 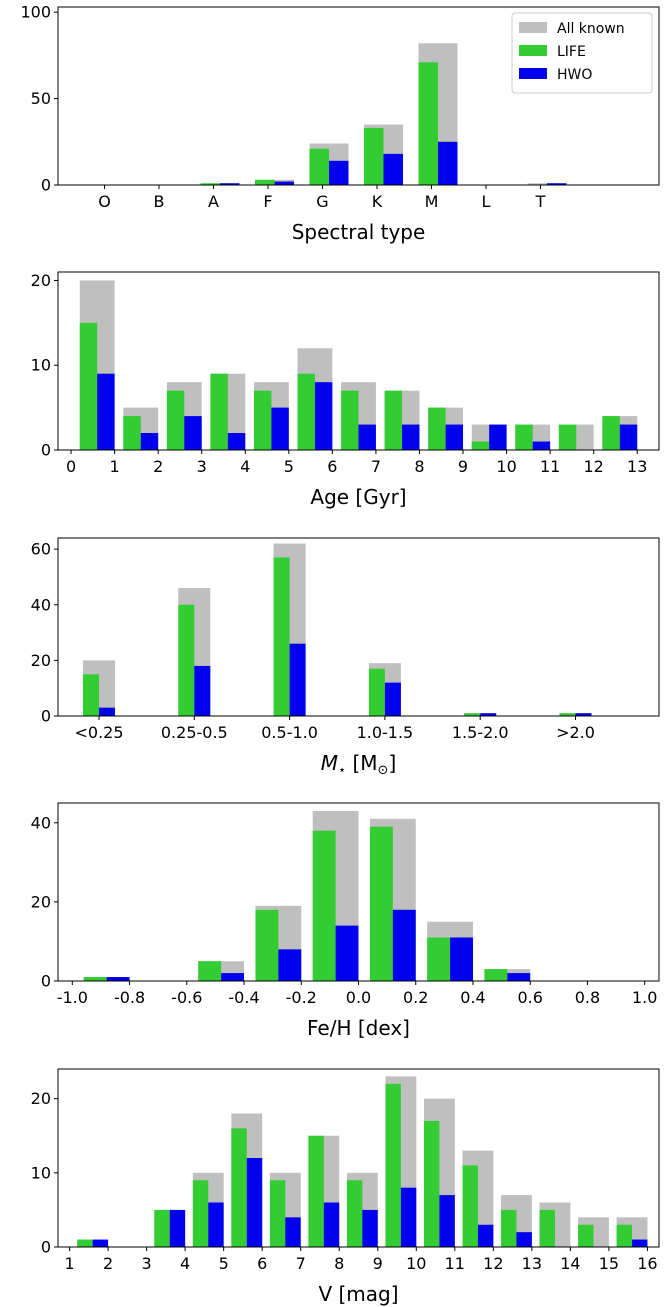 I want to click on x-tick-label: 6, so click(x=262, y=1263).